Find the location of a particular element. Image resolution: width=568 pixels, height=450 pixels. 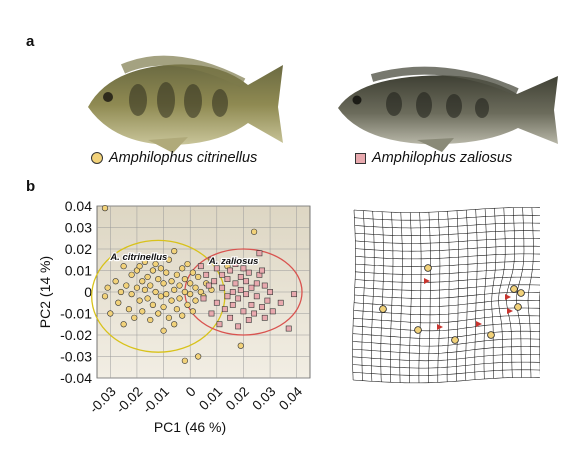

x-axis-label: PC1 (46 %) is located at coordinates (190, 427).